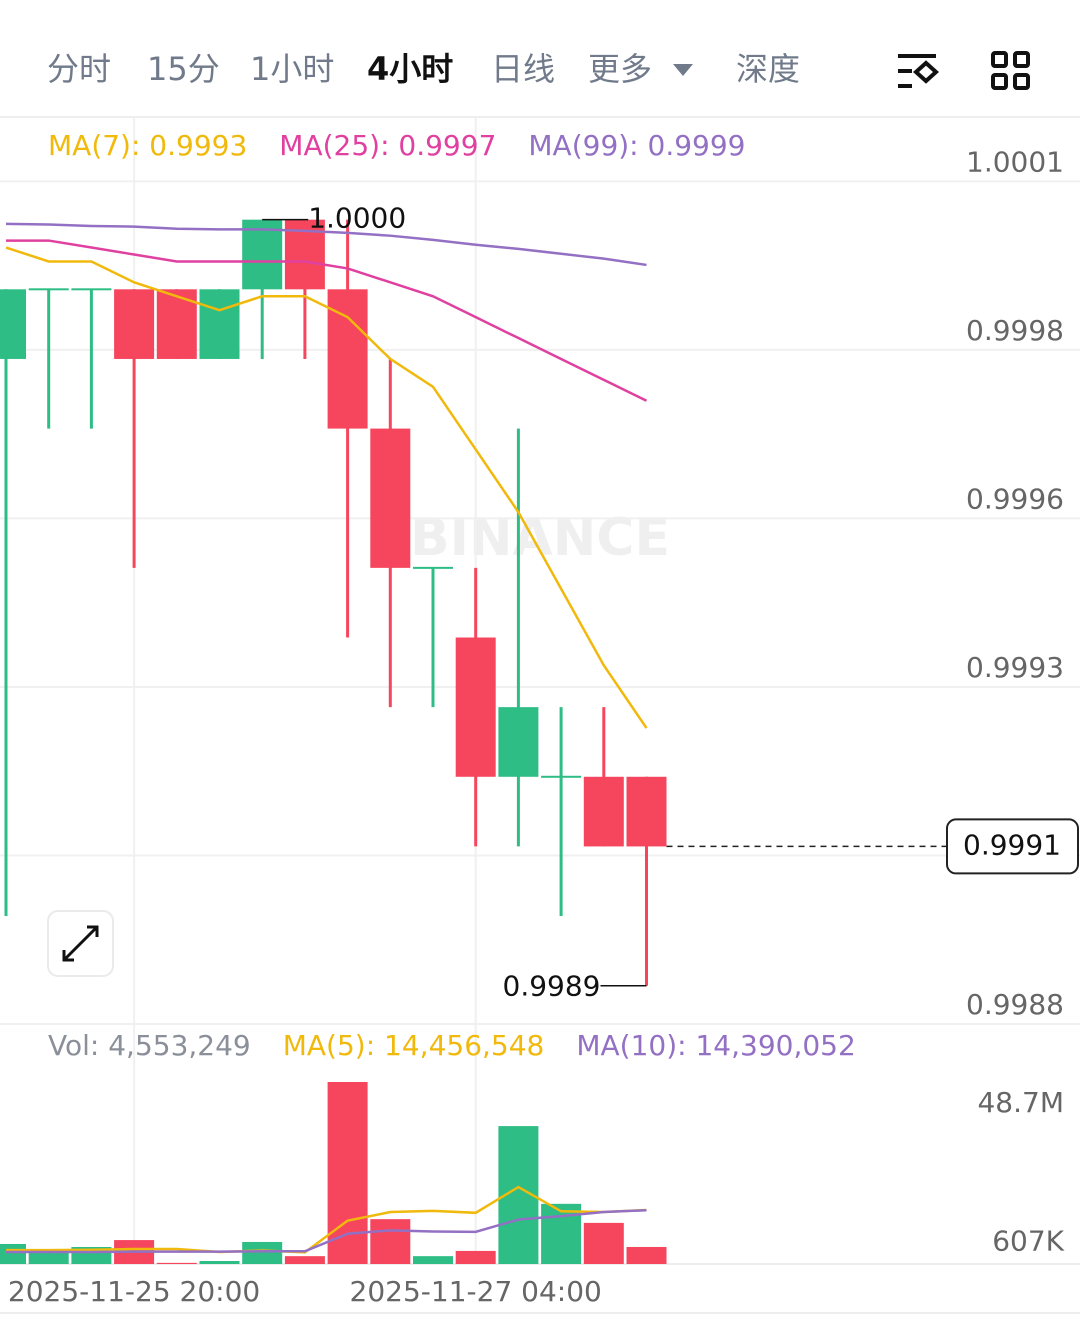  I want to click on tab-bar: 分时 15分 1小时 4小时 日线 更多 深度, so click(538, 70).